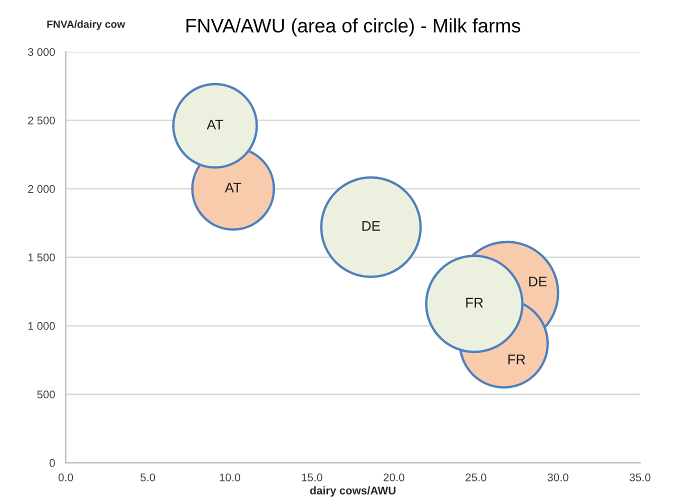 The height and width of the screenshot is (503, 678). I want to click on x-tick-label: 10.0, so click(230, 477).